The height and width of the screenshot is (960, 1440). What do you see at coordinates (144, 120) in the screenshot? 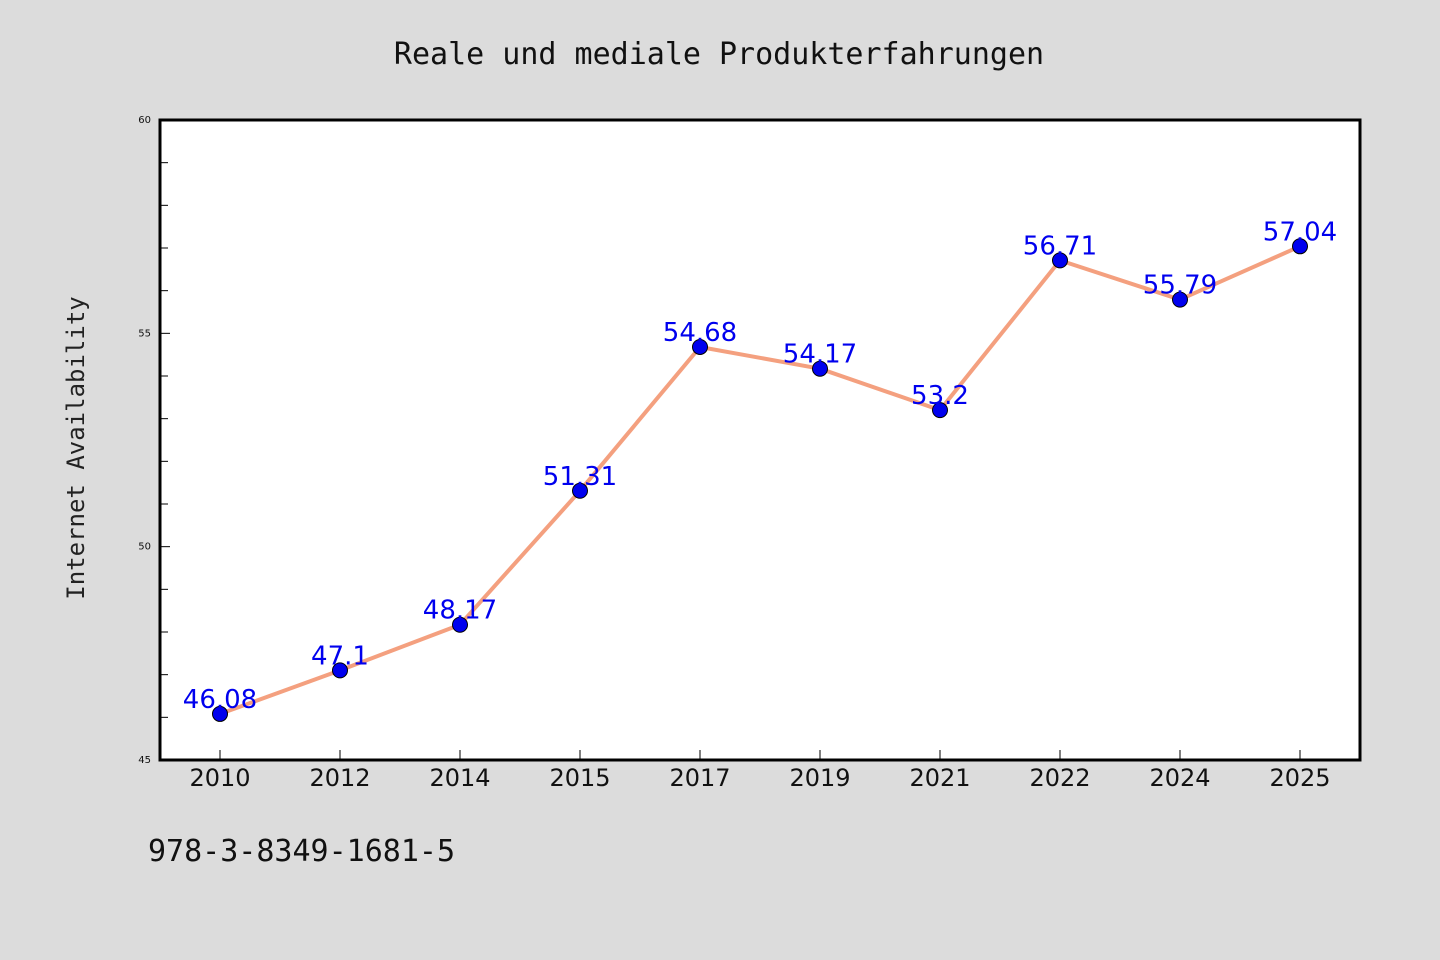
I see `y-tick-label: 60` at bounding box center [144, 120].